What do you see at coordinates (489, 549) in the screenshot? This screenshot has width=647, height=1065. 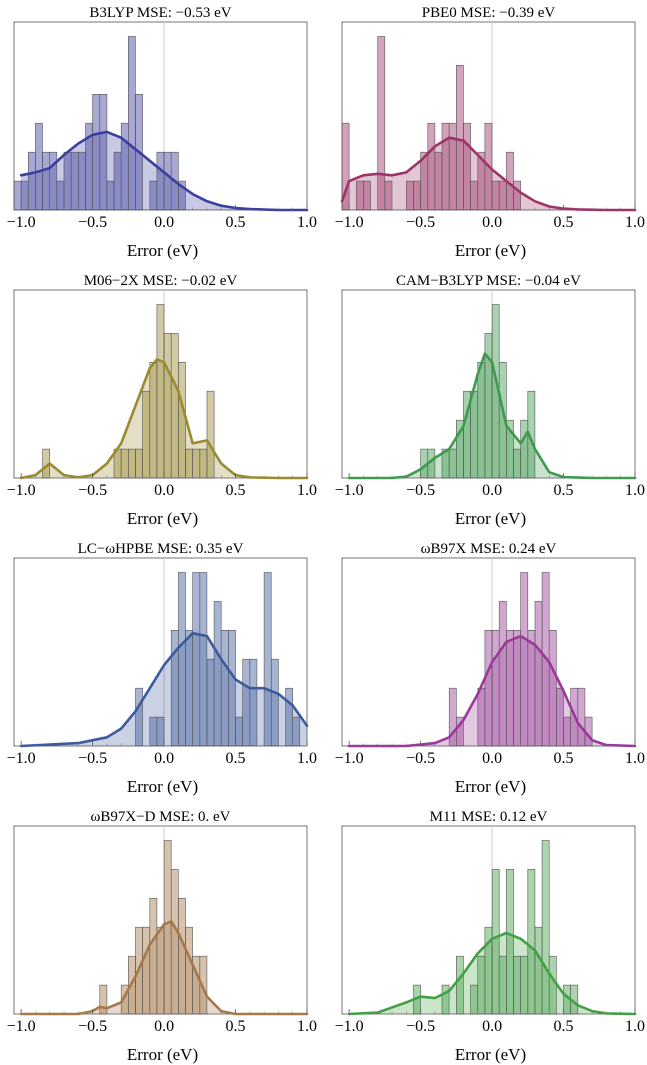 I see `panel-title: ωB97X MSE: 0.24 eV` at bounding box center [489, 549].